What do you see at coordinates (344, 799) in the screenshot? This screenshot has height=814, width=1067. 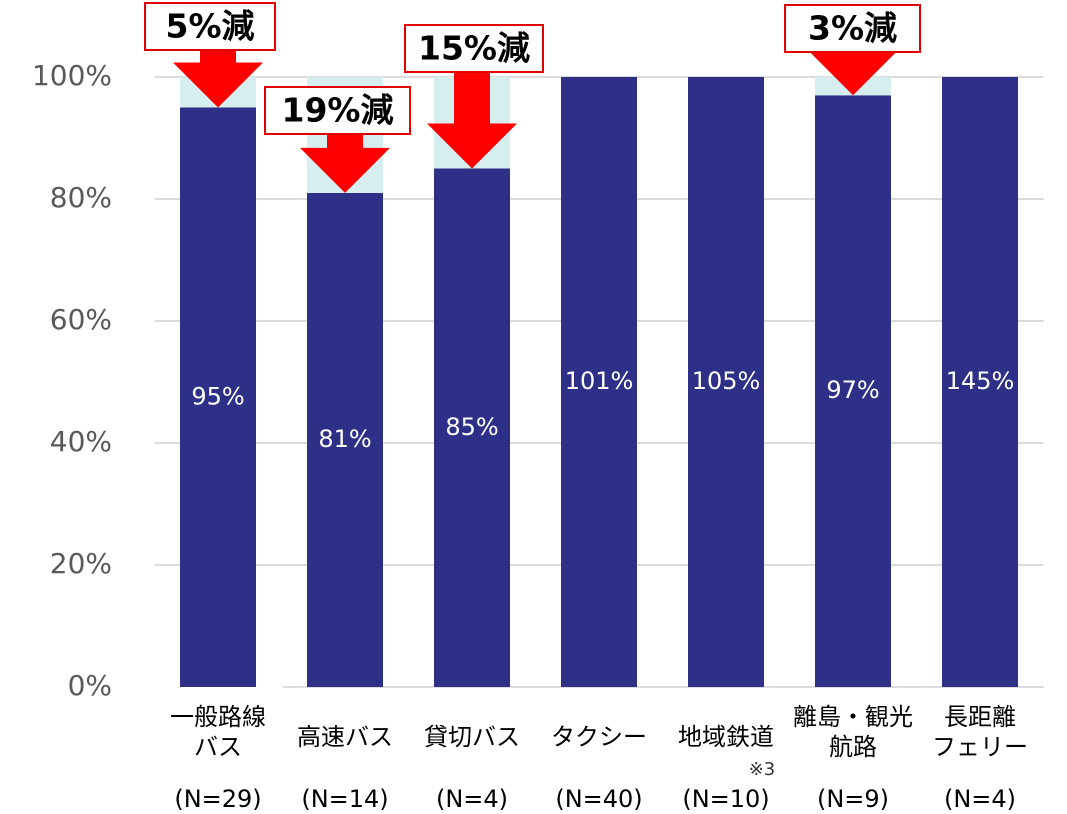 I see `sample-label: (N=14)` at bounding box center [344, 799].